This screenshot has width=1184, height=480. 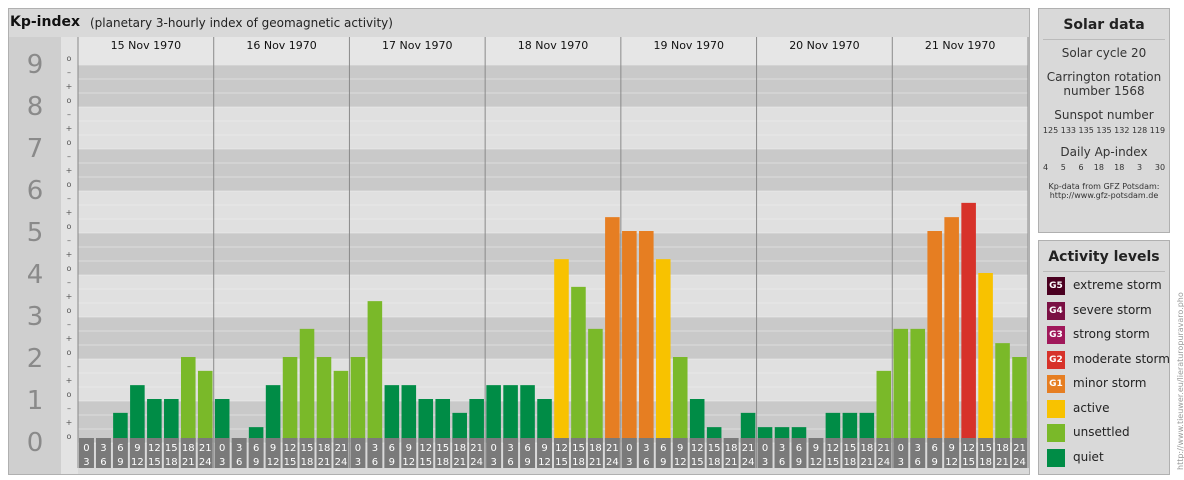 What do you see at coordinates (1091, 407) in the screenshot?
I see `activity-level-label: active` at bounding box center [1091, 407].